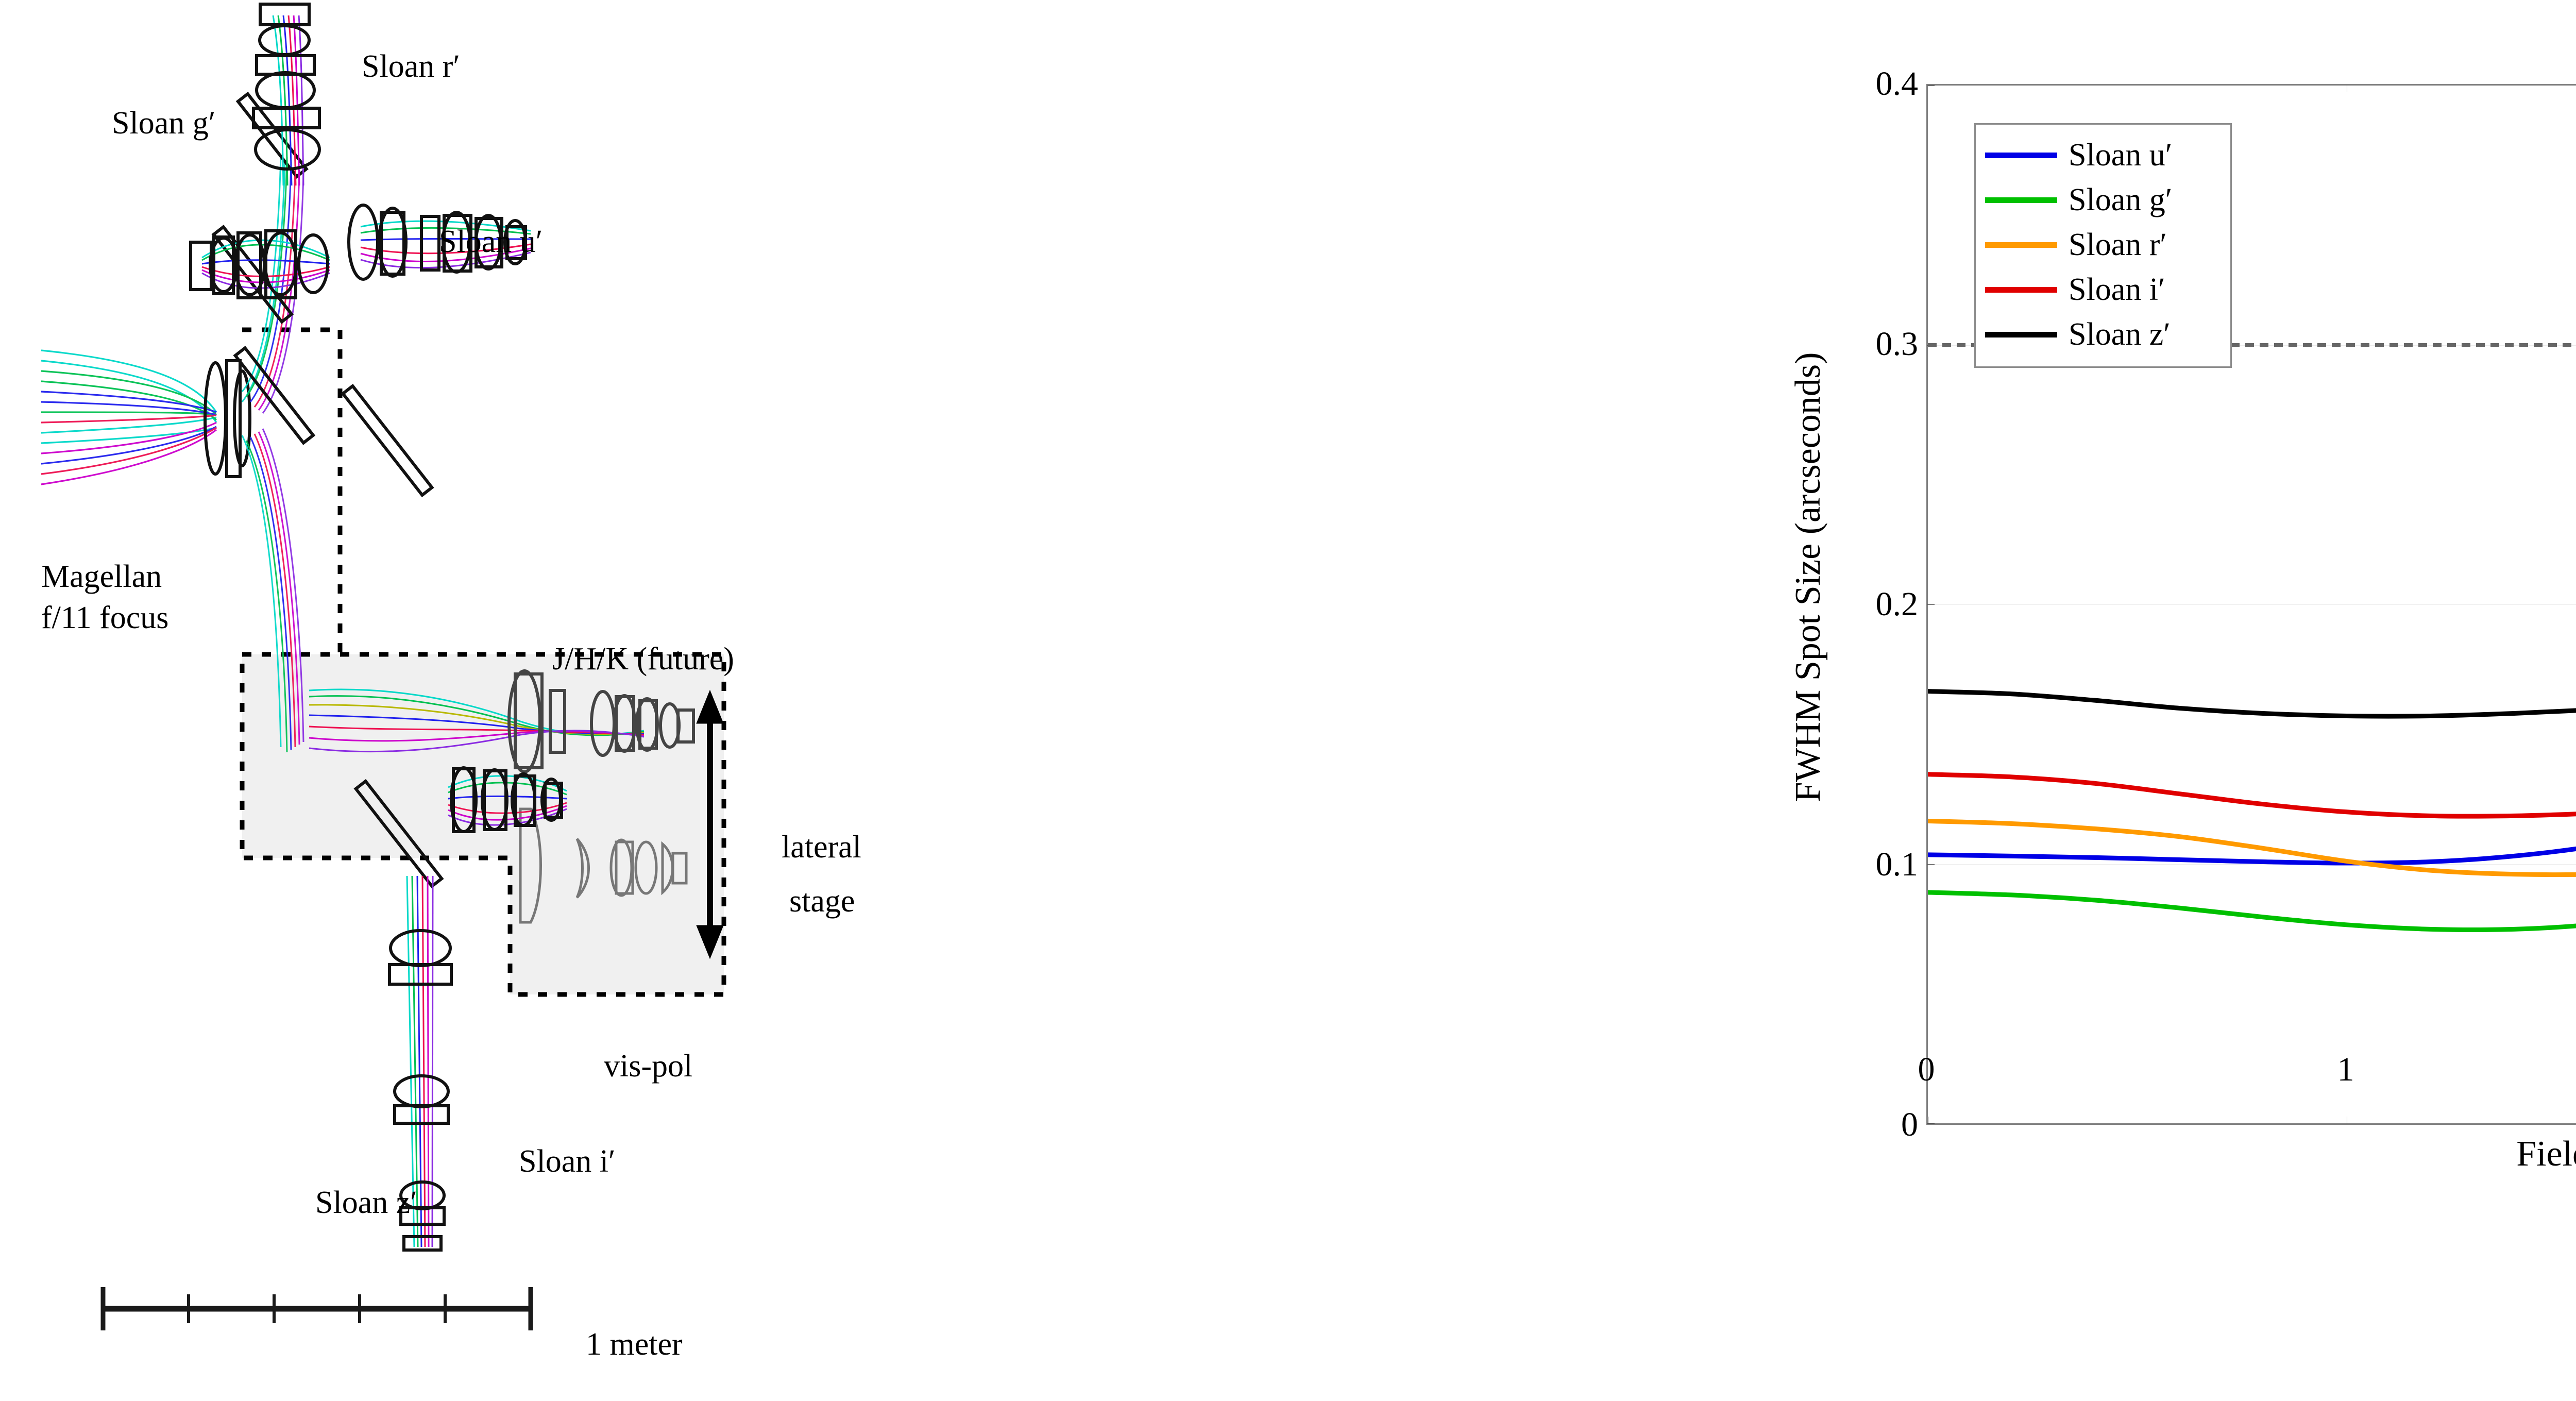 The height and width of the screenshot is (1401, 2576). I want to click on series-sloan-u-, so click(2252, 686).